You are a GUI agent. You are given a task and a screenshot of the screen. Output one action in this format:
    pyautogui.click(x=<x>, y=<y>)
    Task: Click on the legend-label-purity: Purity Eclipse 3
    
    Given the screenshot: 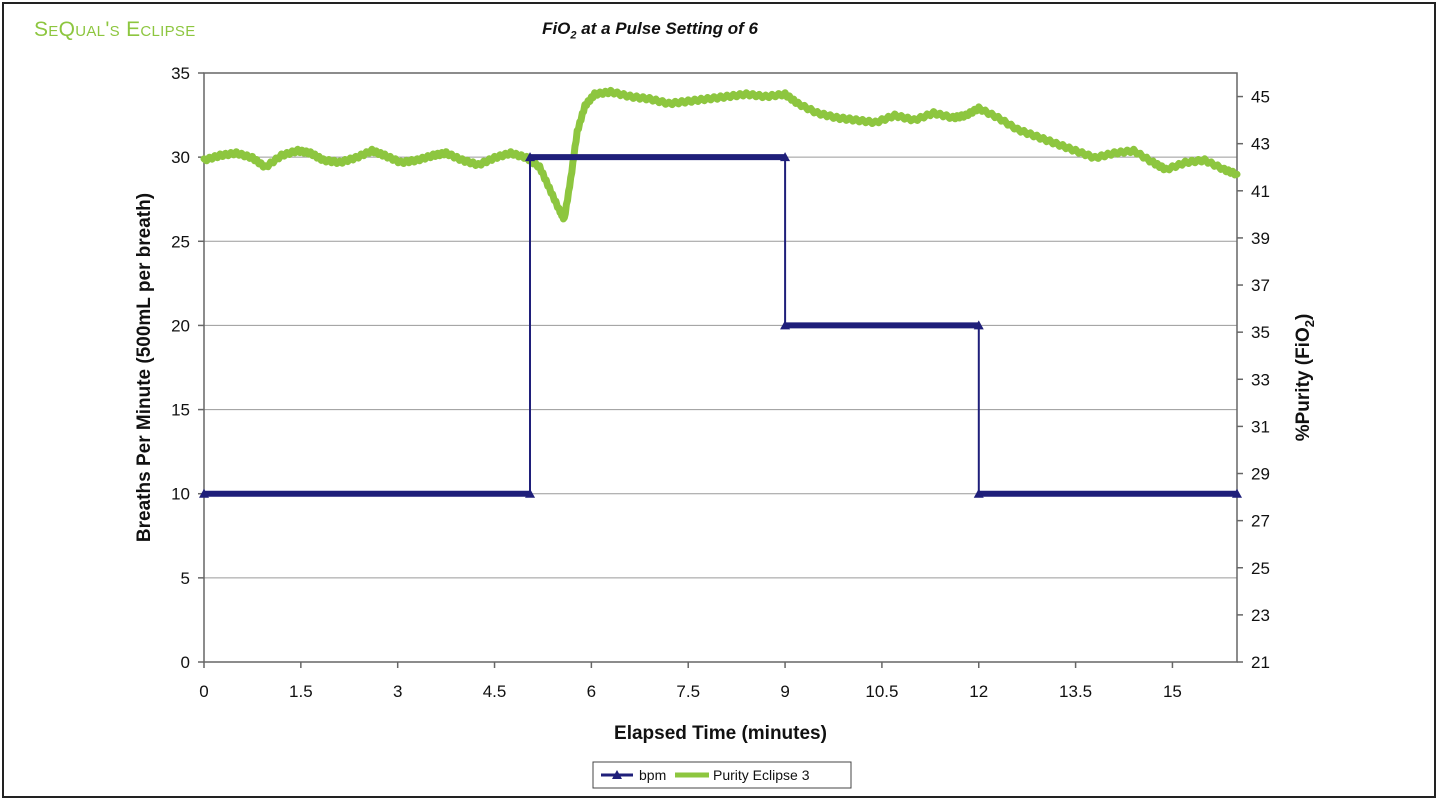 What is the action you would take?
    pyautogui.click(x=761, y=775)
    